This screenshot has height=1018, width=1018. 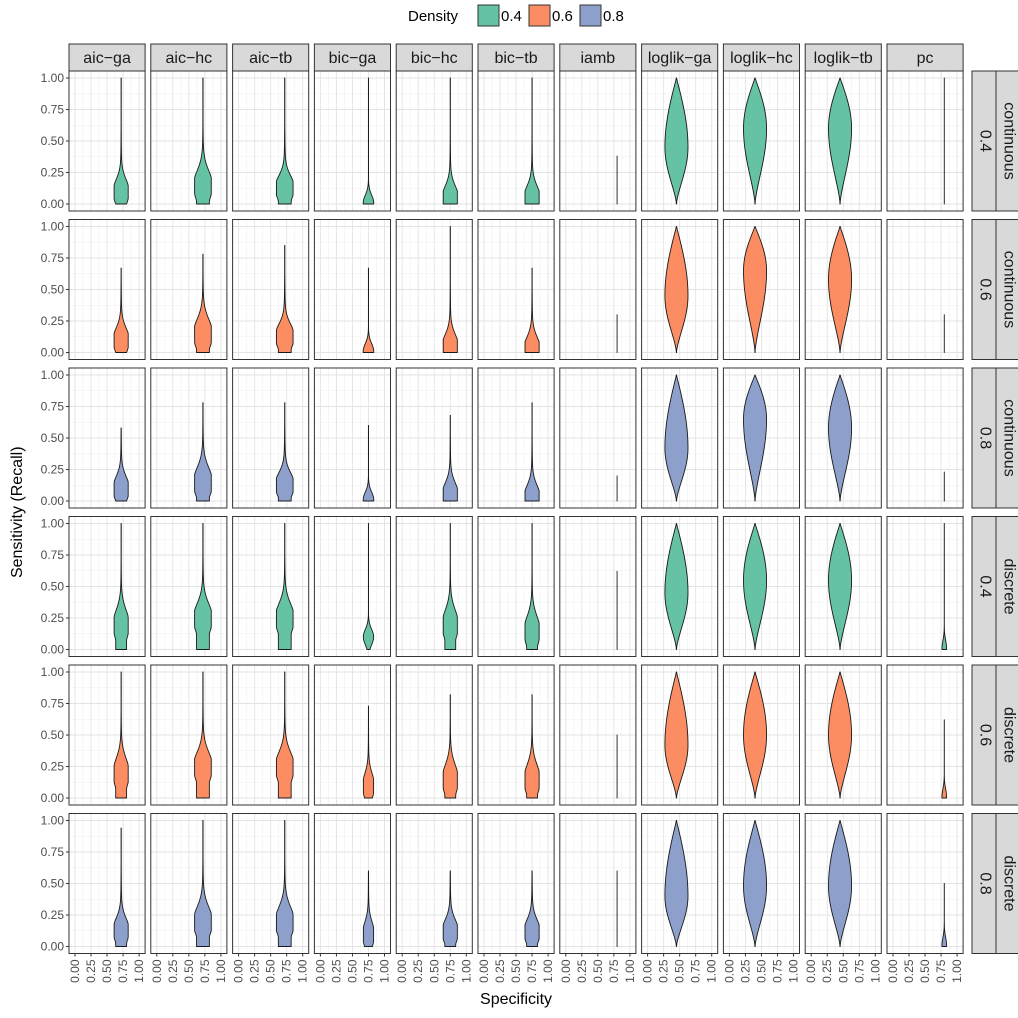 What do you see at coordinates (761, 58) in the screenshot?
I see `column-strip-label-8: loglik−hc` at bounding box center [761, 58].